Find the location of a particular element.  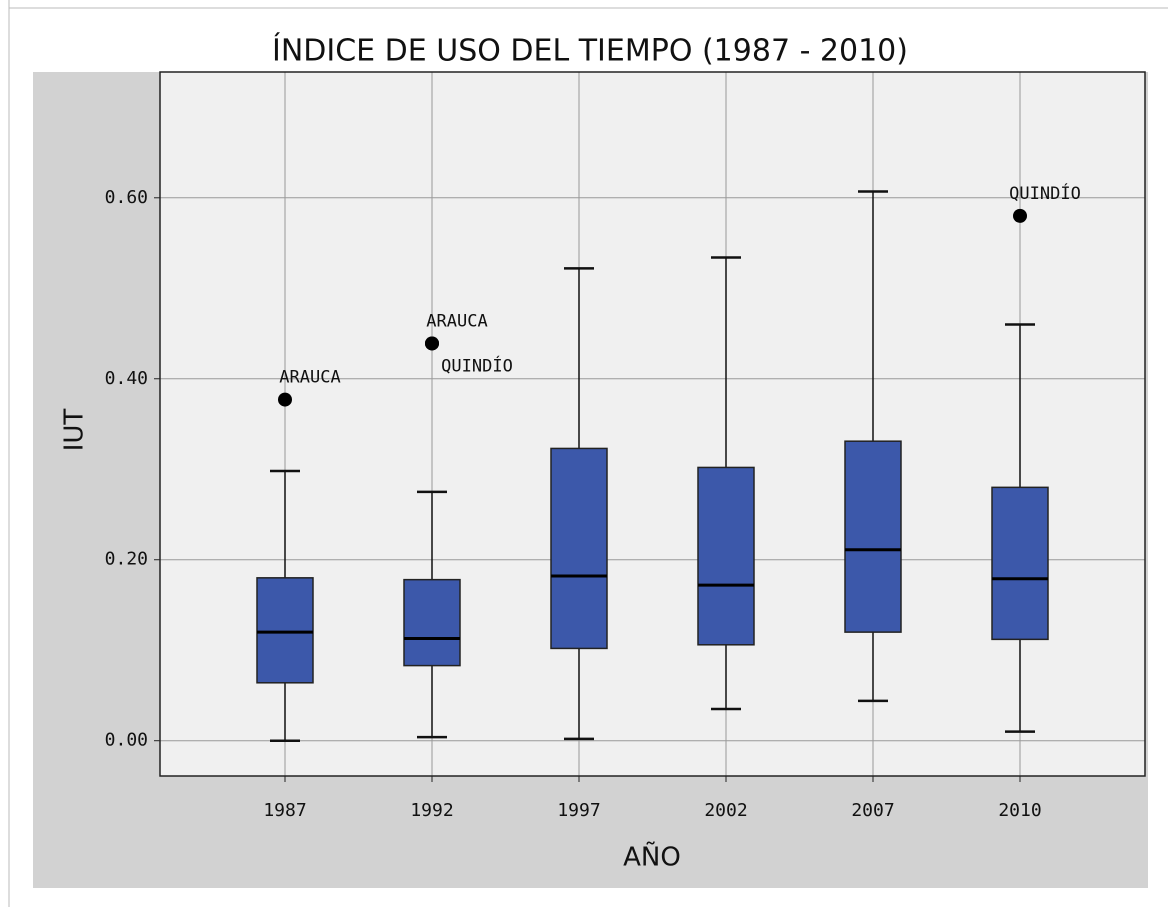

x-tick-label: 2002 is located at coordinates (725, 810).